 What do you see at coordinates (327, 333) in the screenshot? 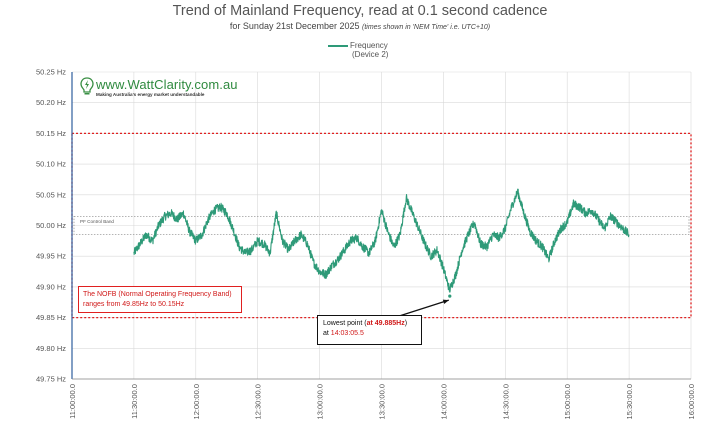
I see `lowest-at: at` at bounding box center [327, 333].